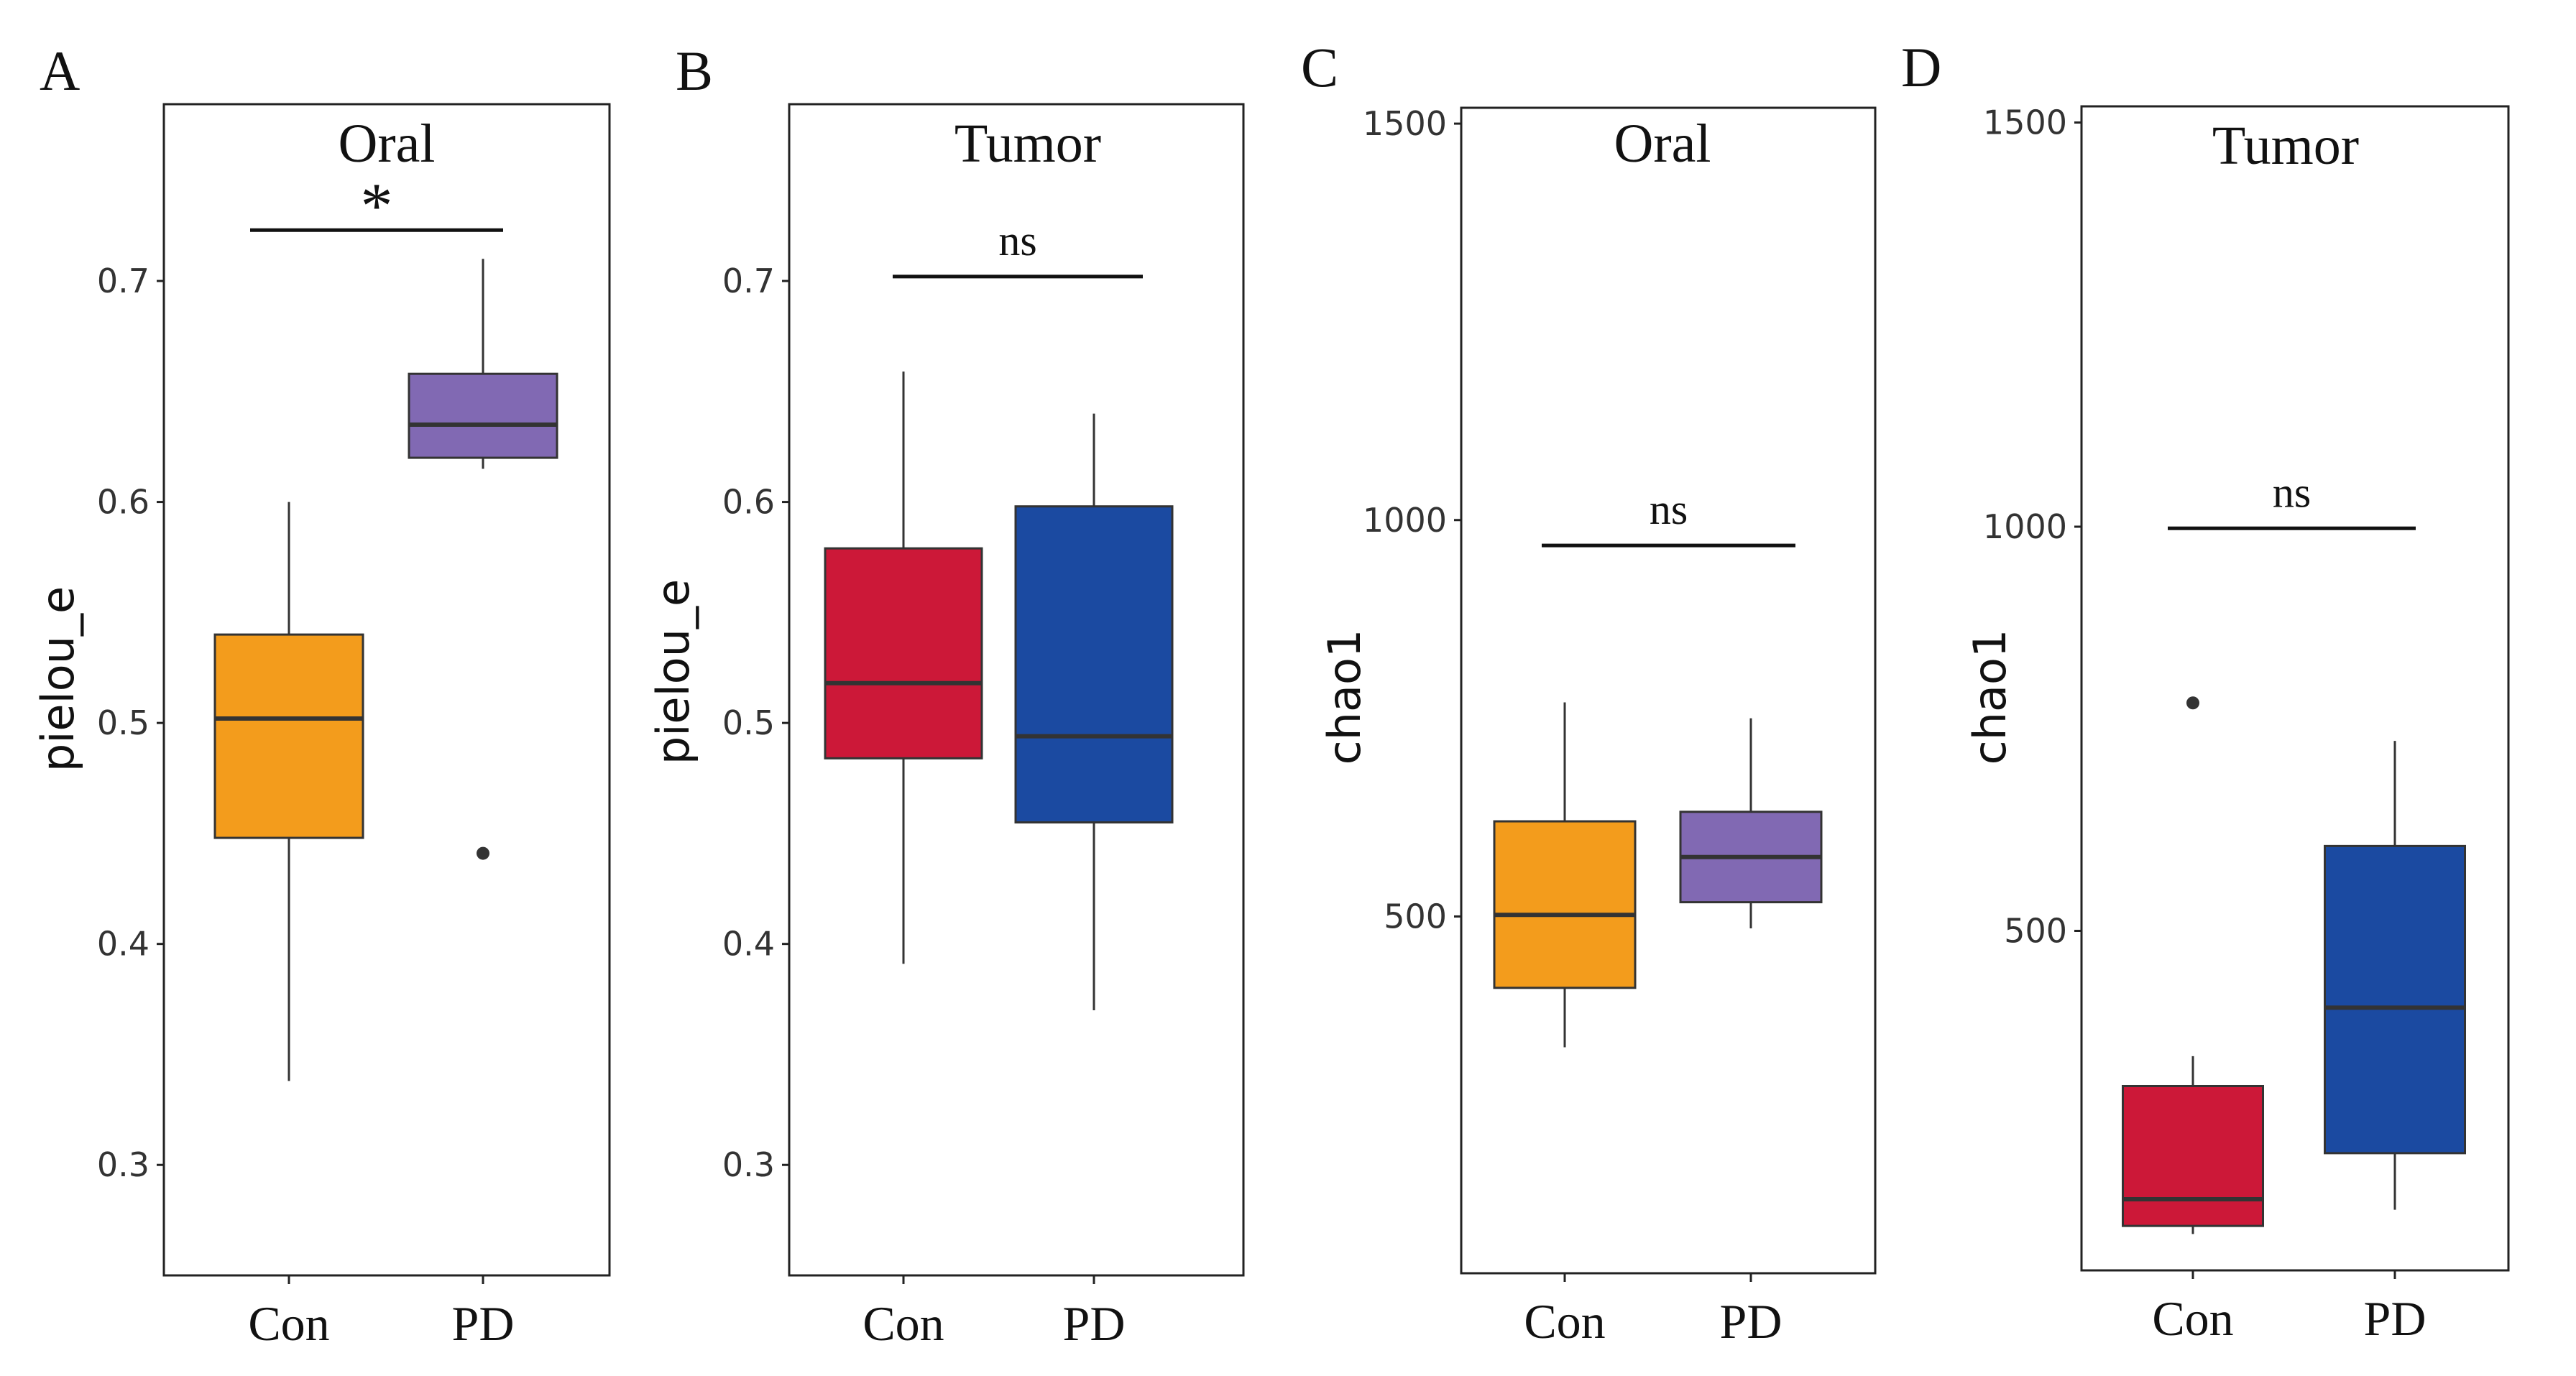 Image resolution: width=2576 pixels, height=1376 pixels. I want to click on panel-b-plot: 0.3 0.4 0.5 0.6 0.7 Con PD ns, so click(948, 784).